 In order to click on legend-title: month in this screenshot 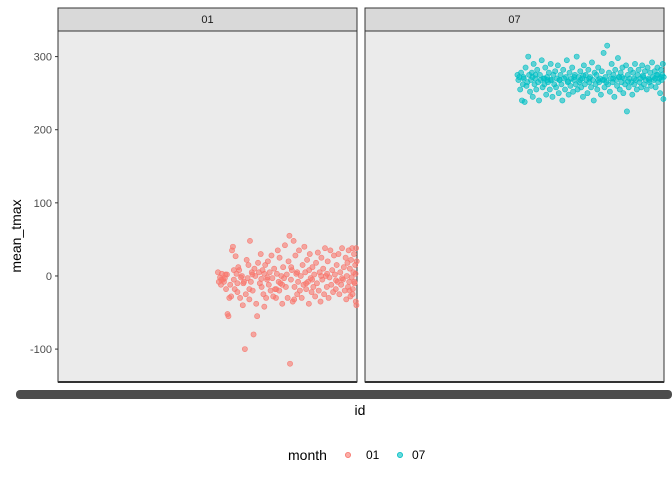, I will do `click(307, 455)`.